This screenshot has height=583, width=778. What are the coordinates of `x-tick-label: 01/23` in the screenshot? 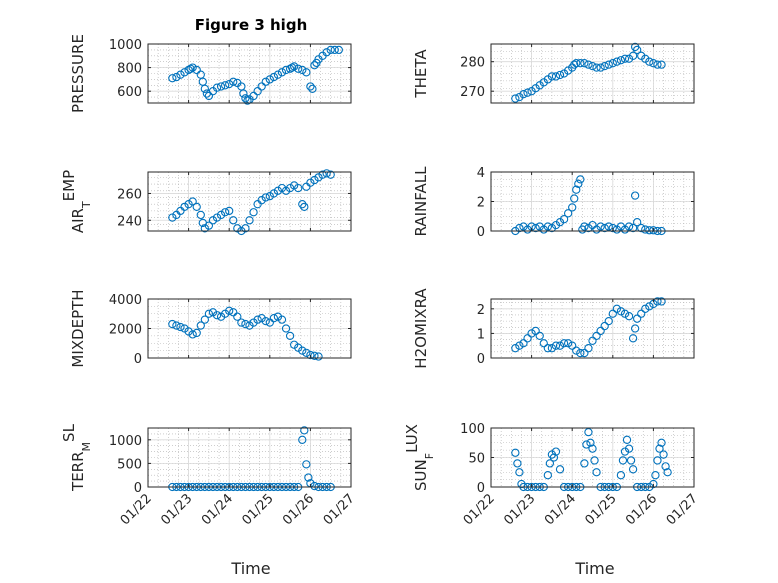 It's located at (176, 509).